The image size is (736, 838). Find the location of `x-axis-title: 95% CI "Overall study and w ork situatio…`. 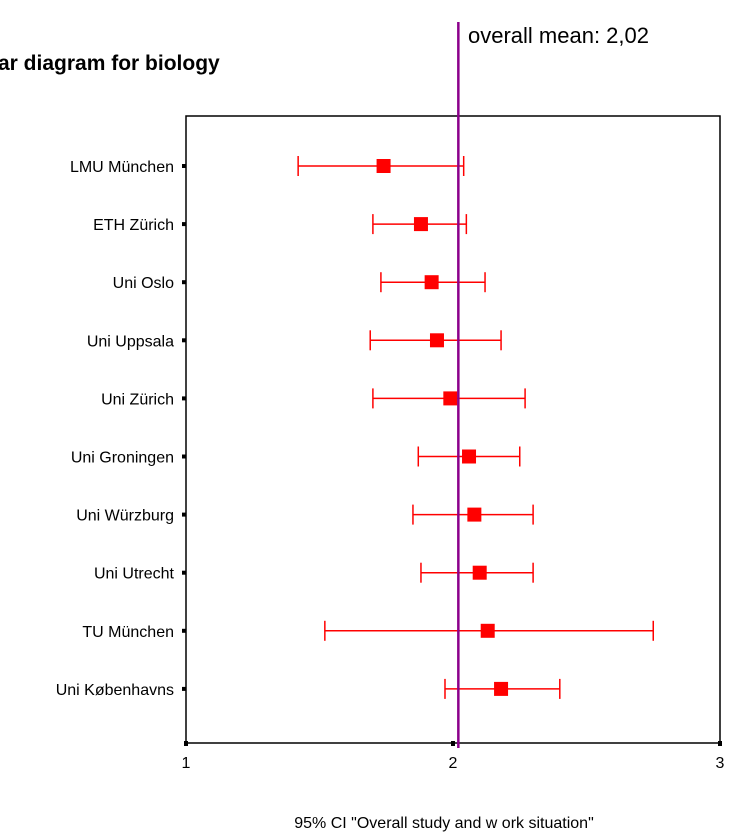

x-axis-title: 95% CI "Overall study and w ork situatio… is located at coordinates (444, 823).